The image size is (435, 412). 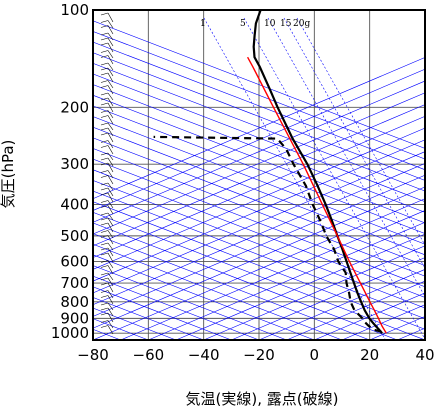 I want to click on mixing-ratio-label: 20g, so click(x=301, y=24).